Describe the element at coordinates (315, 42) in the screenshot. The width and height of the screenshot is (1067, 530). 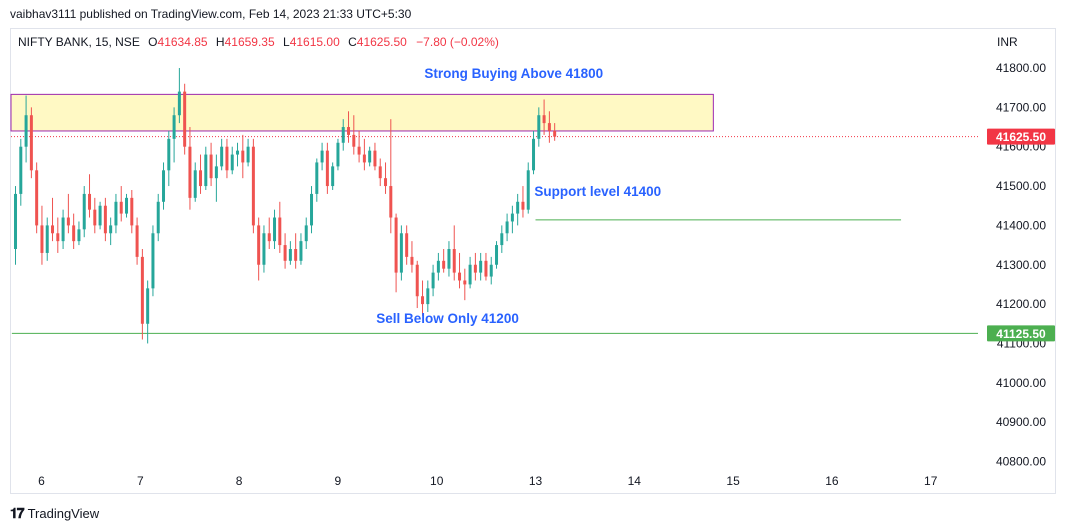
I see `legend-low: 41615.00` at that location.